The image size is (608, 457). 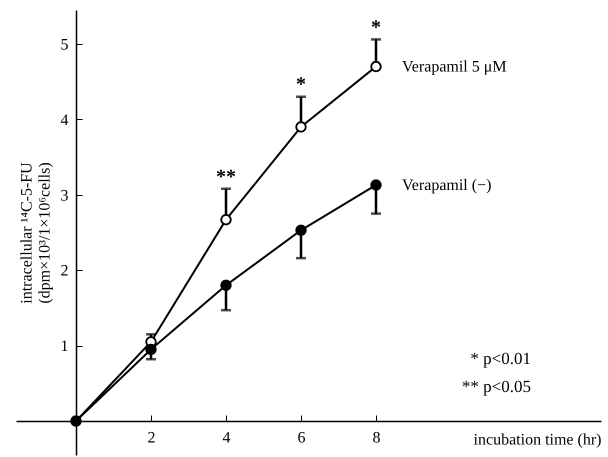 I want to click on series-label: Verapamil (−), so click(x=447, y=185).